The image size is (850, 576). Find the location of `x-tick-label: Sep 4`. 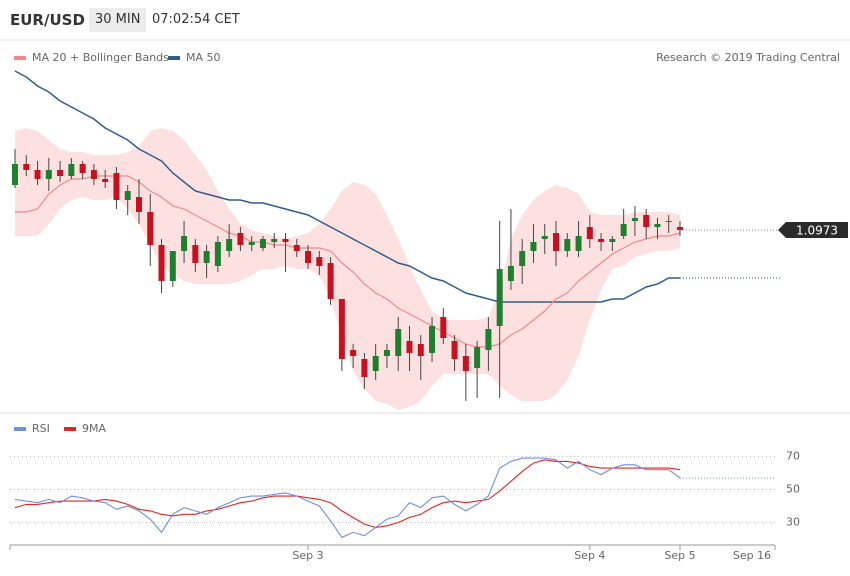

x-tick-label: Sep 4 is located at coordinates (589, 555).